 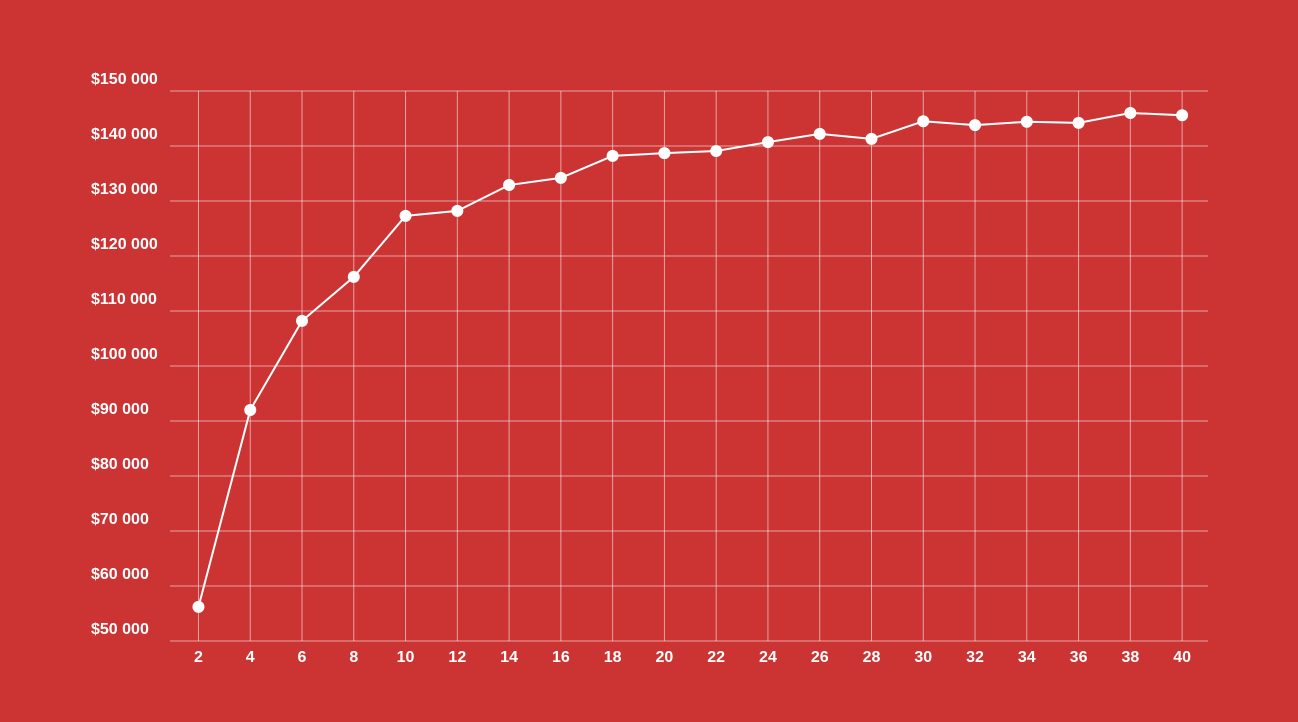 I want to click on y-tick-label: $100 000, so click(x=124, y=354).